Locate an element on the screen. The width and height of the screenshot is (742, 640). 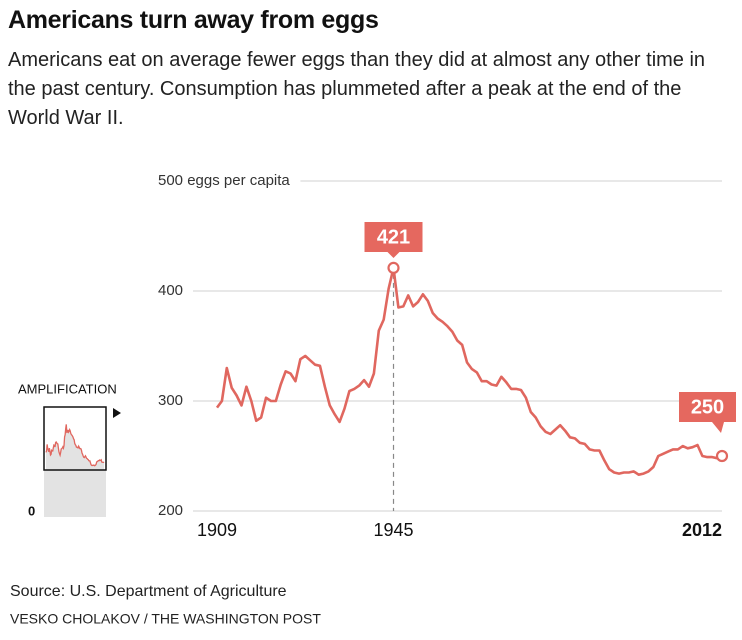
x-tick-label: 2012 is located at coordinates (702, 530).